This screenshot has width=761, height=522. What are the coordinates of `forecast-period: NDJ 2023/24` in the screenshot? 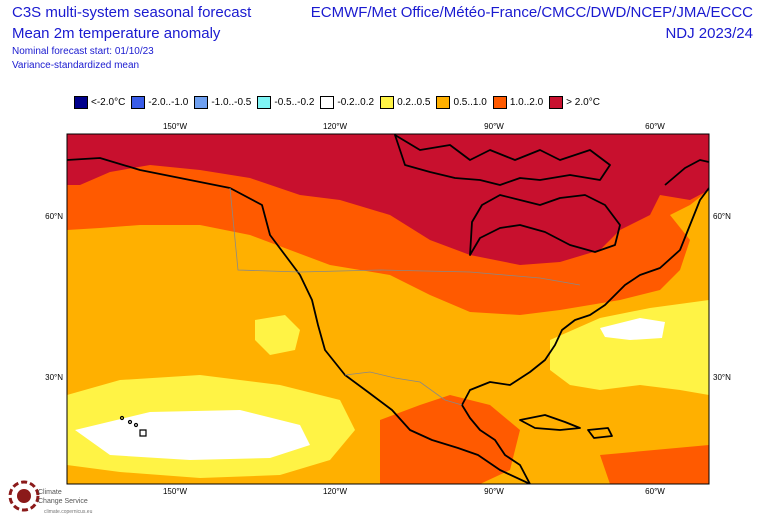 It's located at (709, 33).